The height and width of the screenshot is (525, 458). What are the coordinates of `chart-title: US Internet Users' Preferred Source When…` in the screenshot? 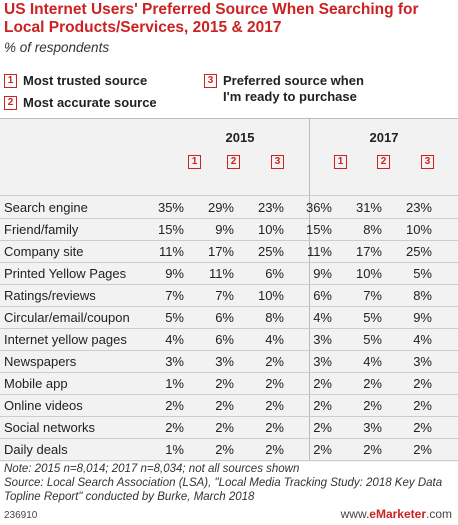 It's located at (211, 18).